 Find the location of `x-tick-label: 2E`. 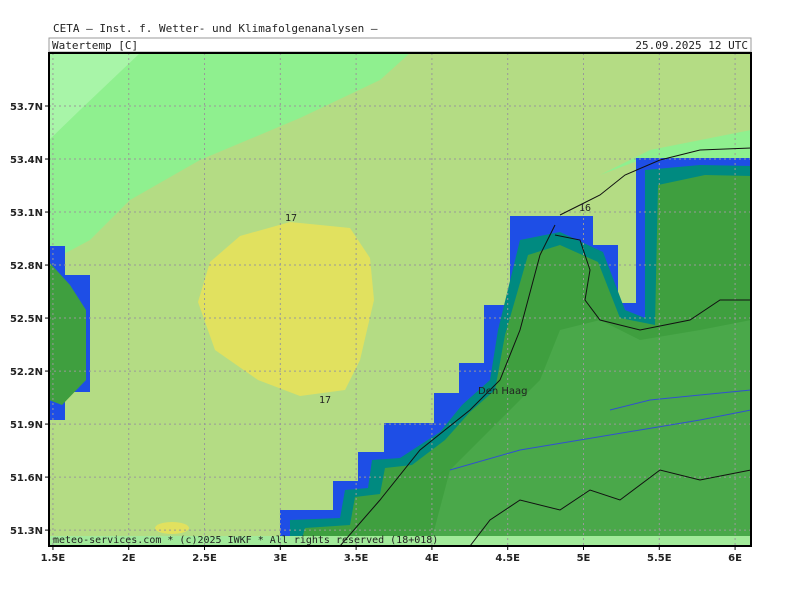

x-tick-label: 2E is located at coordinates (129, 558).